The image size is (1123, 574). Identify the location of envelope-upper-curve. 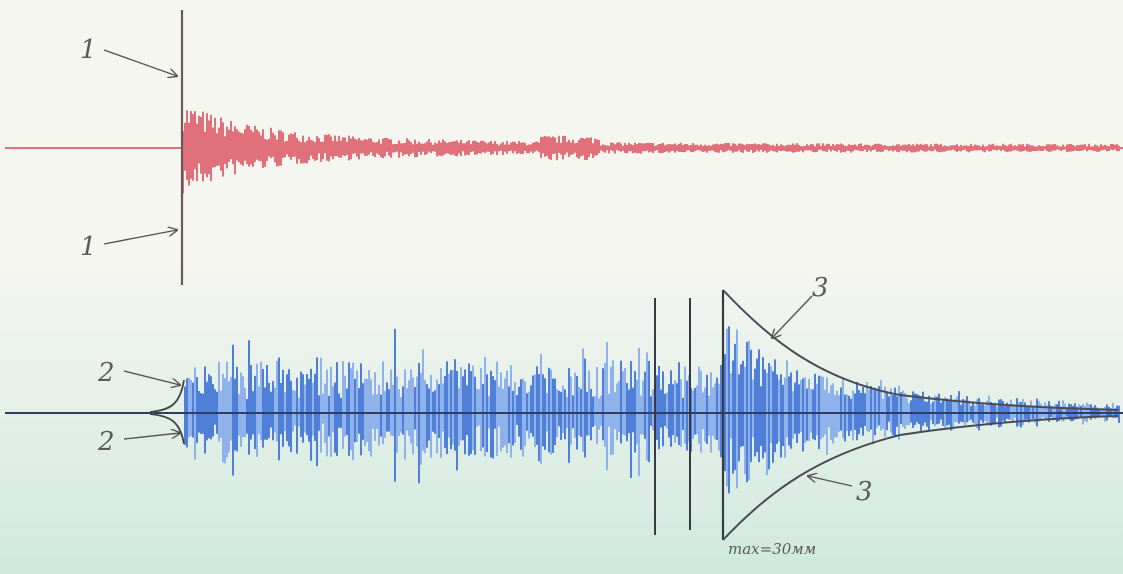
(920, 350).